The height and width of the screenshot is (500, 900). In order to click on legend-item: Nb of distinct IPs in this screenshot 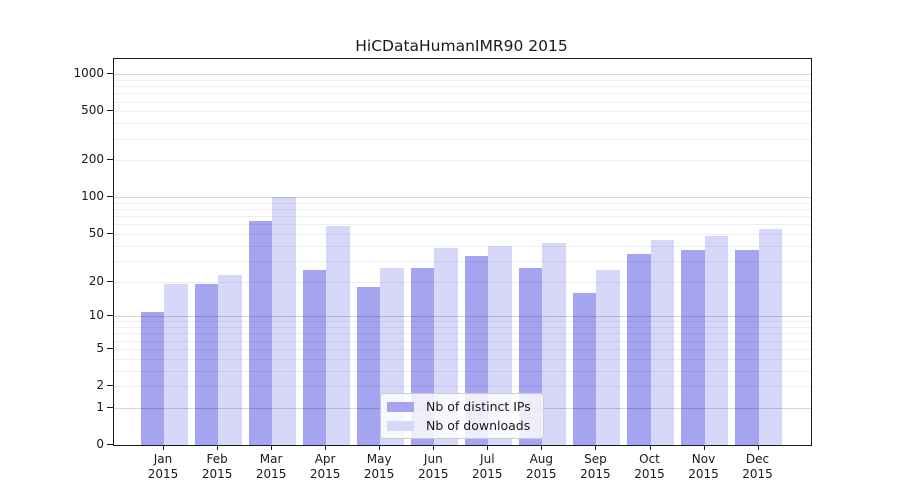, I will do `click(460, 406)`.